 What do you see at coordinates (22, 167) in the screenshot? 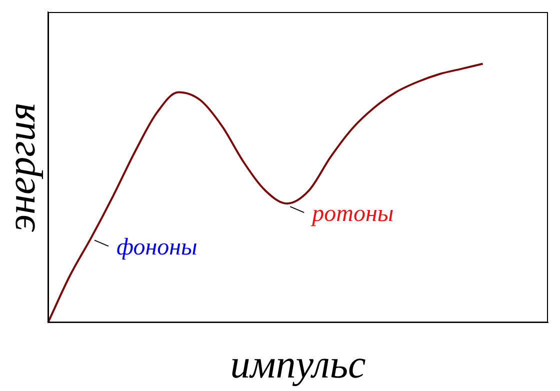
I see `y-axis-title: энергия` at bounding box center [22, 167].